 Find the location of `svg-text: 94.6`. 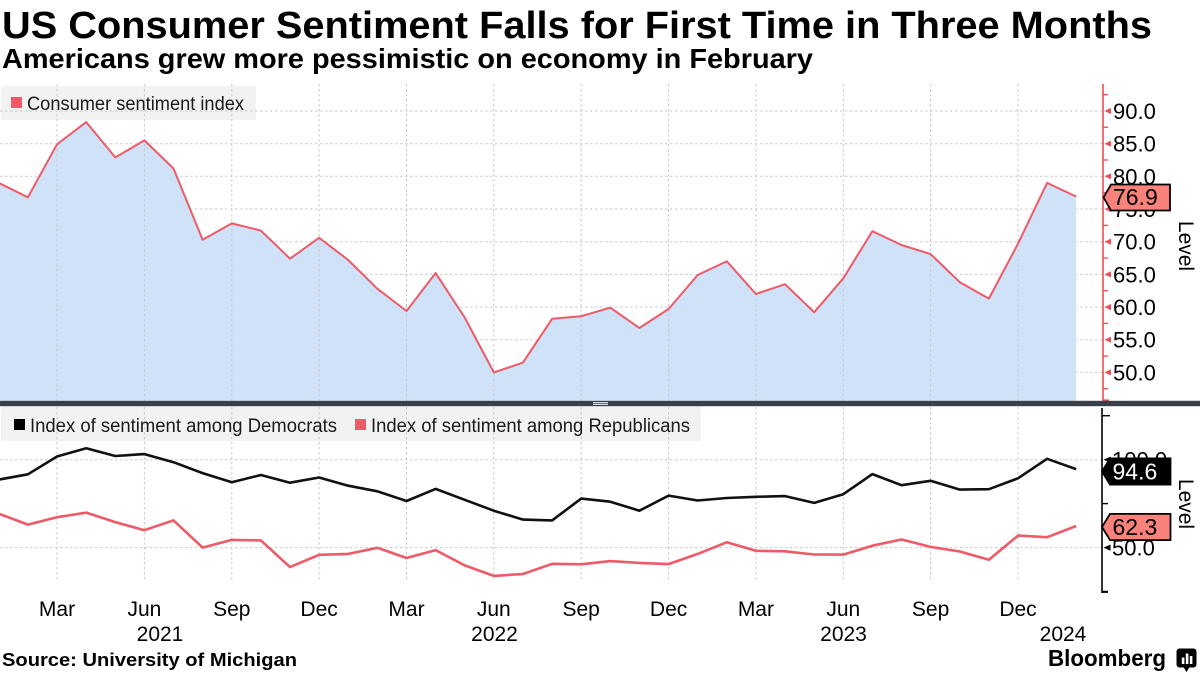

svg-text: 94.6 is located at coordinates (1135, 471).